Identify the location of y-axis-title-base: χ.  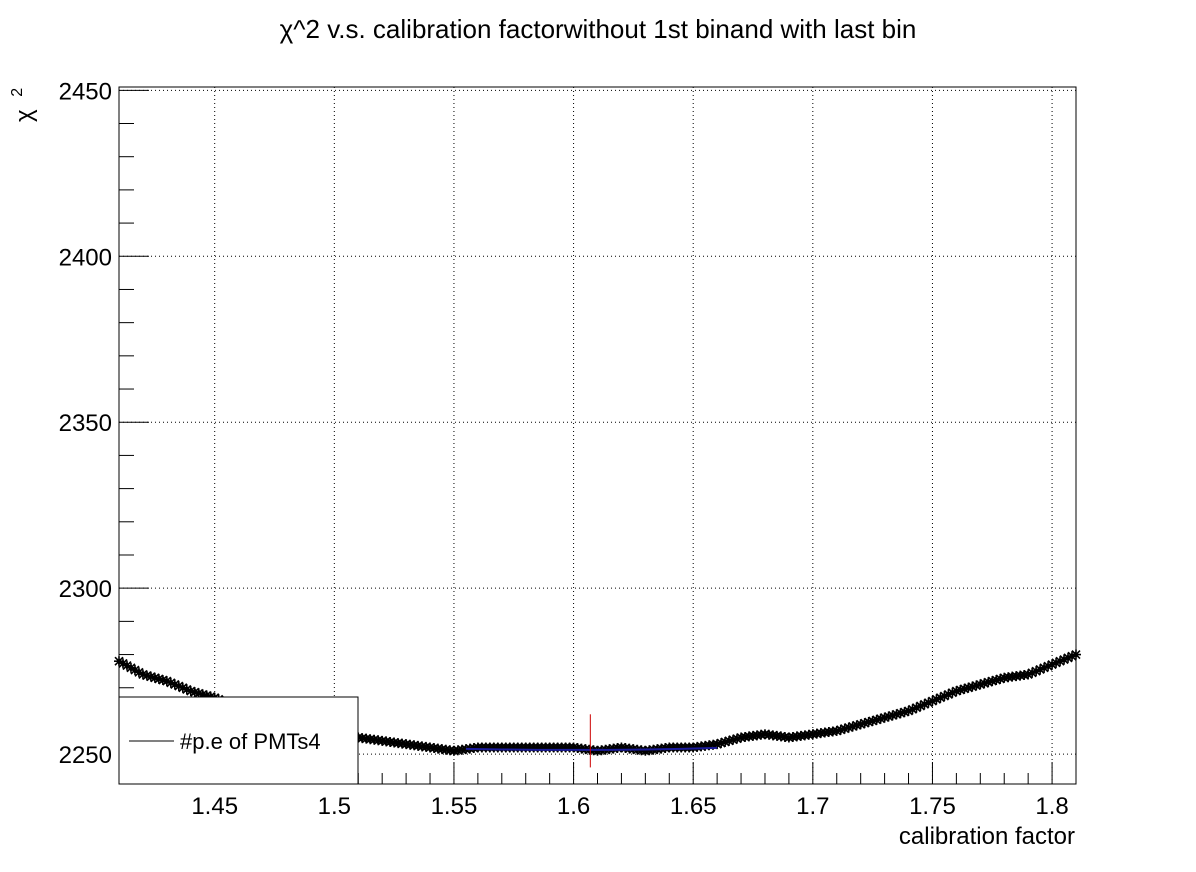
(24, 115).